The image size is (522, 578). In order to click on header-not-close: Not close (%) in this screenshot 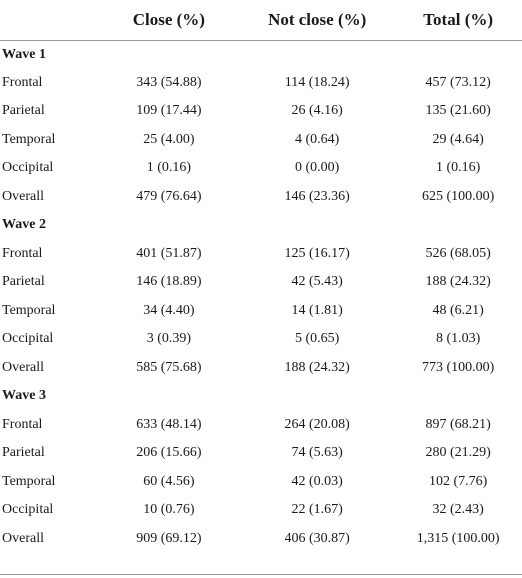, I will do `click(317, 20)`.